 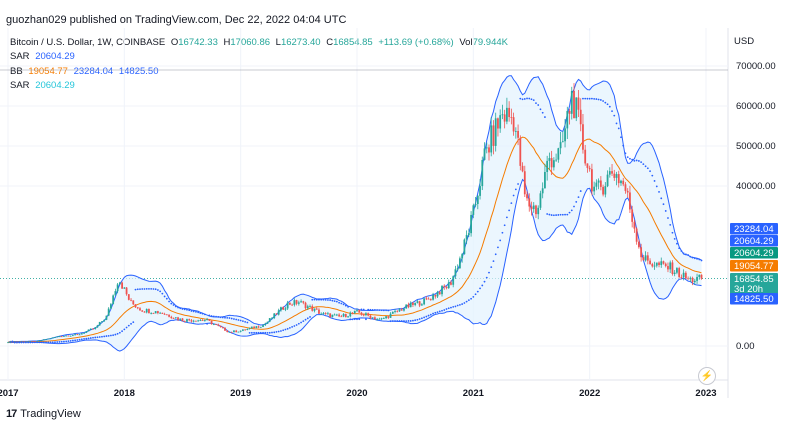 I want to click on open-value: 16742.33, so click(x=198, y=42).